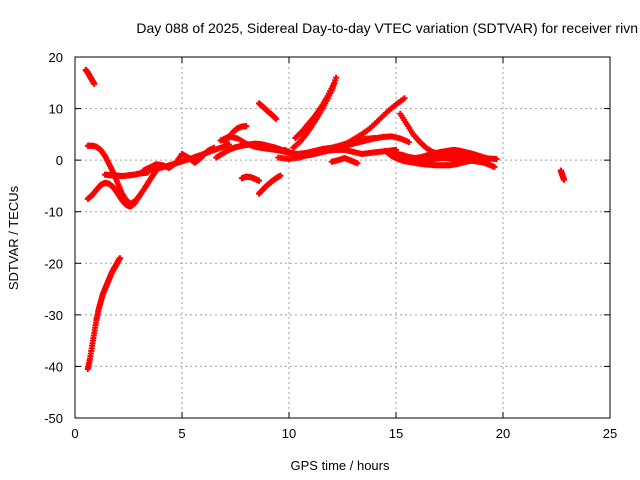 This screenshot has height=480, width=640. I want to click on x-tick-label: 20, so click(503, 433).